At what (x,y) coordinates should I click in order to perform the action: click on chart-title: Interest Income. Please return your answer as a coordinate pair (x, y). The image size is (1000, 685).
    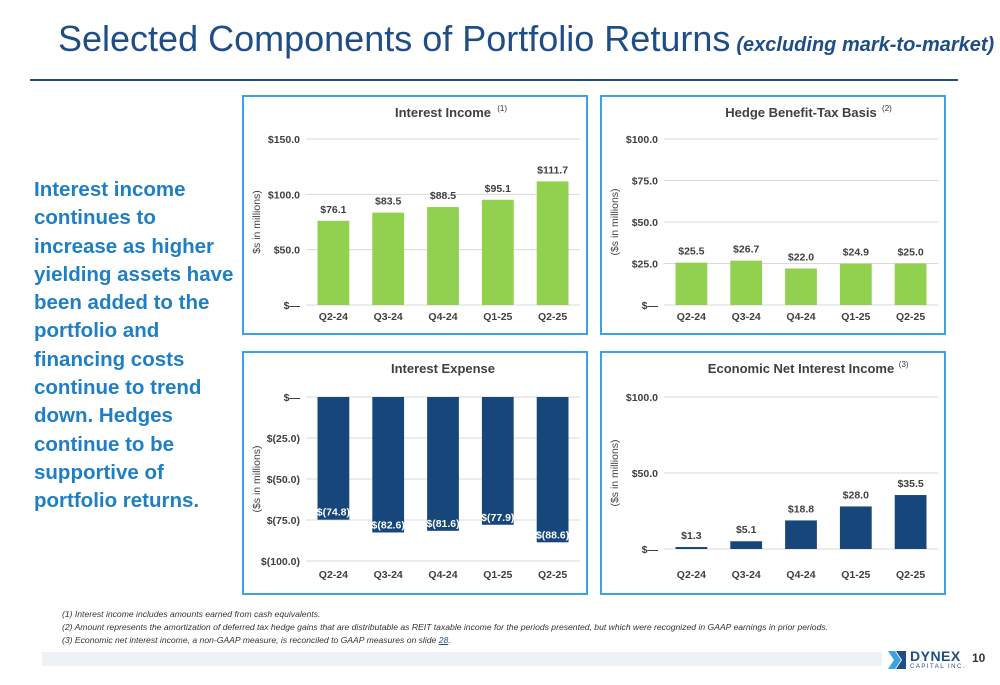
    Looking at the image, I should click on (443, 112).